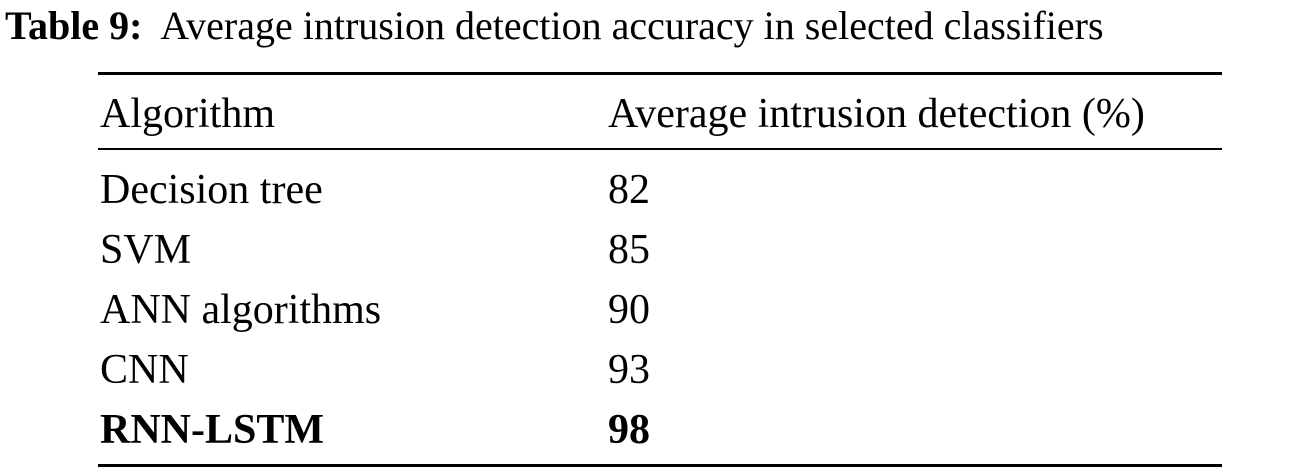 This screenshot has width=1312, height=475. Describe the element at coordinates (629, 310) in the screenshot. I see `value-cell: 90` at that location.